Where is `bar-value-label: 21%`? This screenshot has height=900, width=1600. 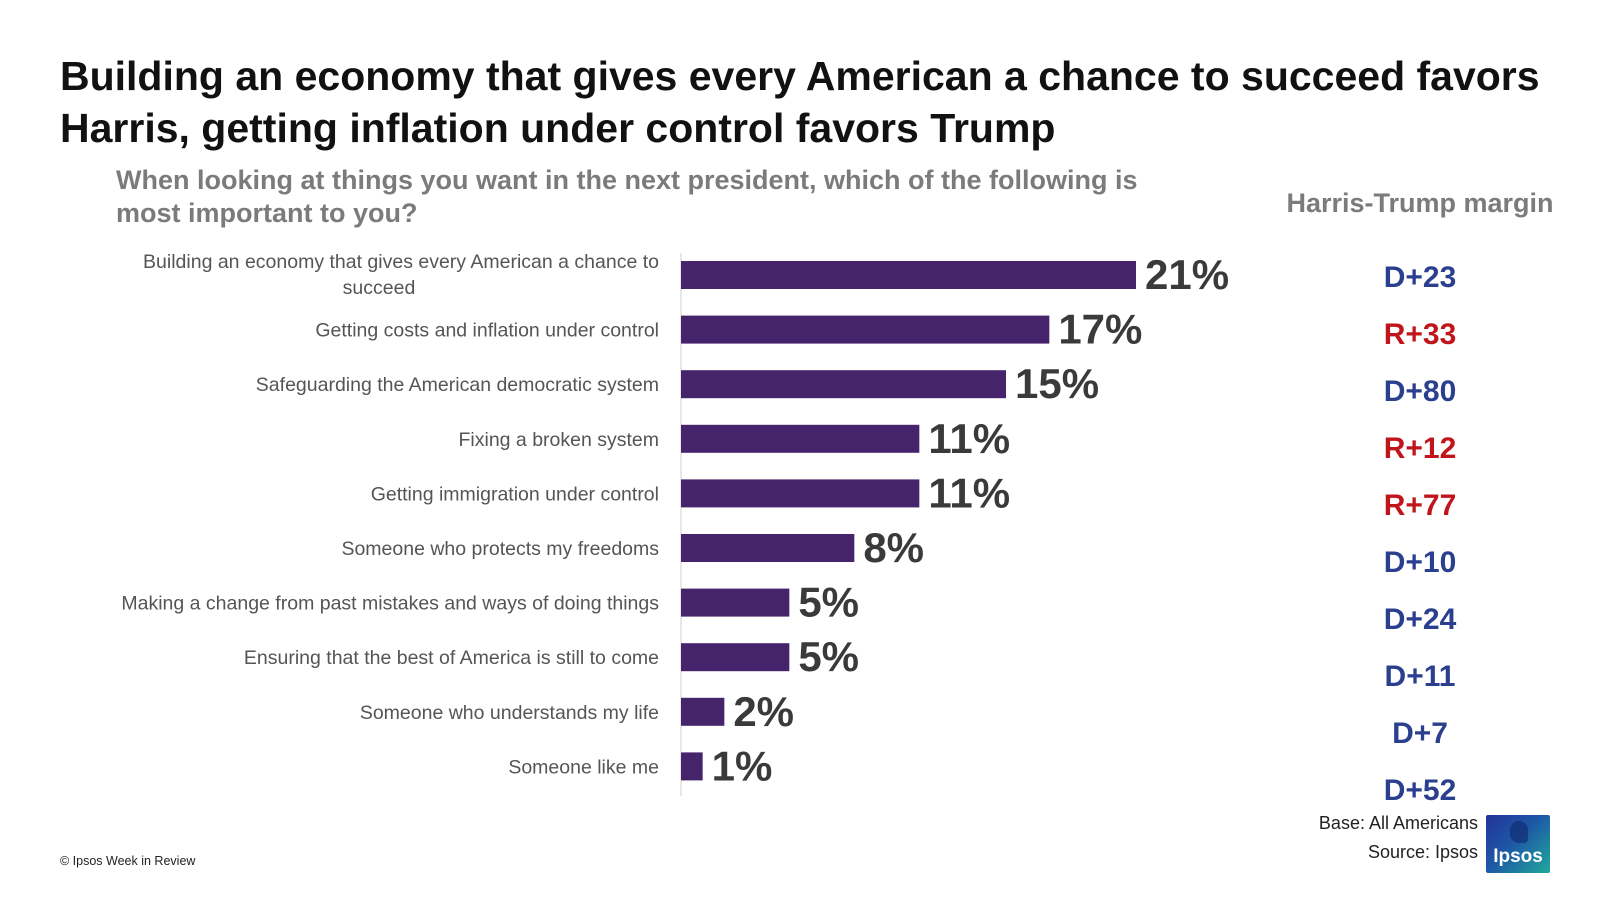
bar-value-label: 21% is located at coordinates (1187, 274).